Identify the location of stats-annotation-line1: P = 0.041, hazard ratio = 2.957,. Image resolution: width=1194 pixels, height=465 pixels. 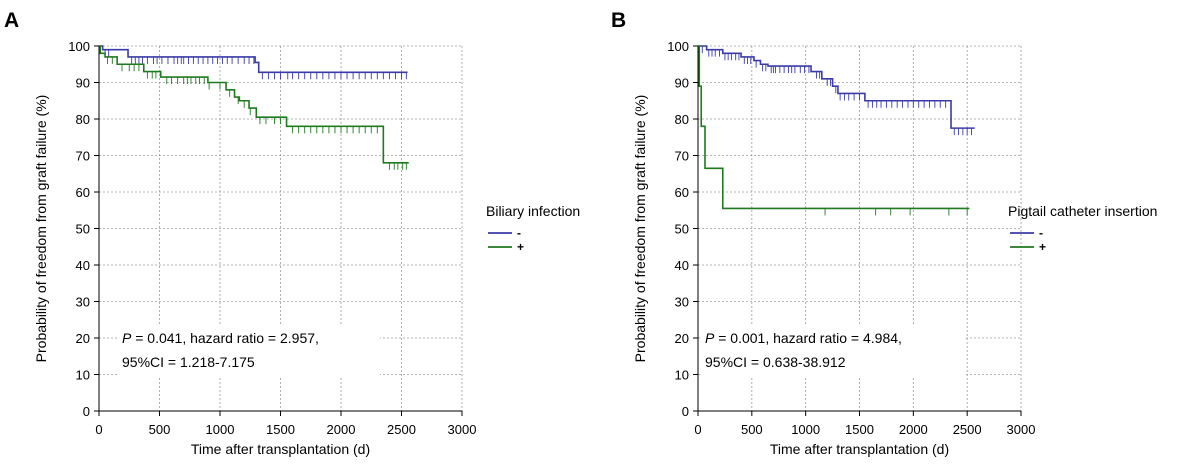
(220, 338).